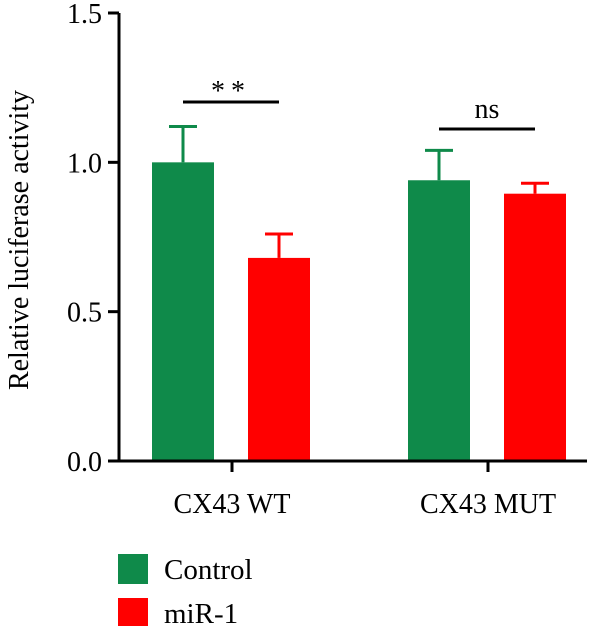  I want to click on y-tick-label: 1.5, so click(84, 15).